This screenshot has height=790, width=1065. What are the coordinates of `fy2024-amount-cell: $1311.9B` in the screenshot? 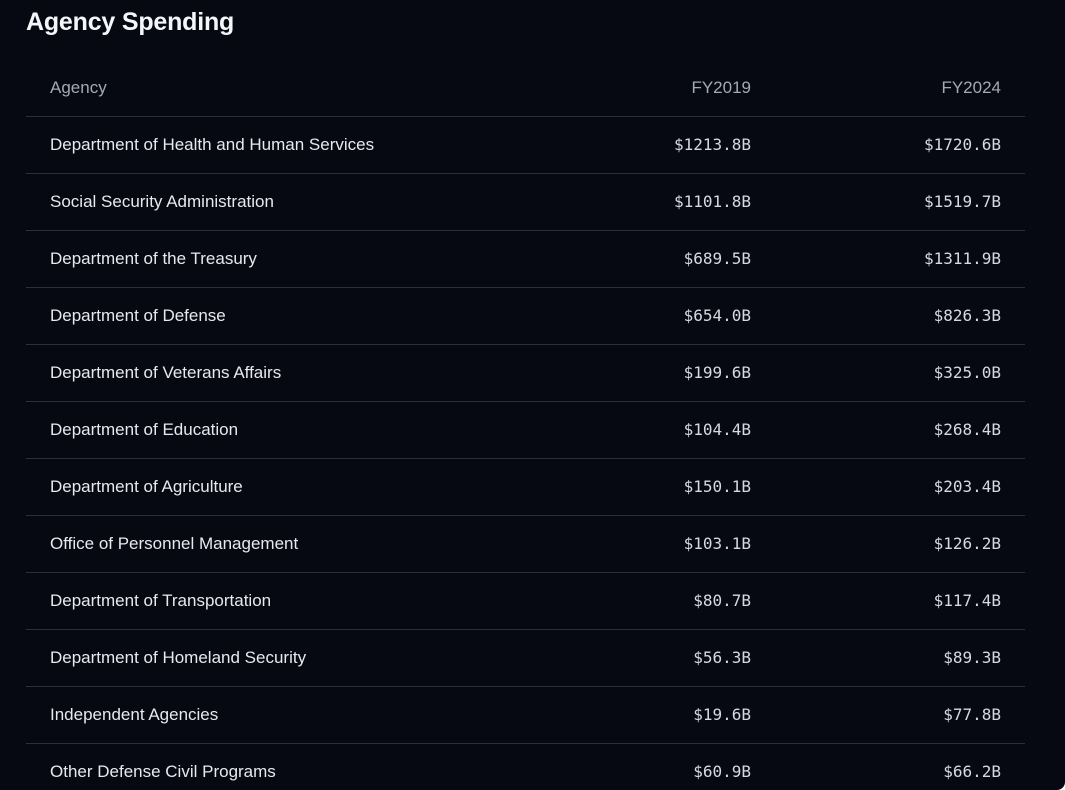 It's located at (962, 258).